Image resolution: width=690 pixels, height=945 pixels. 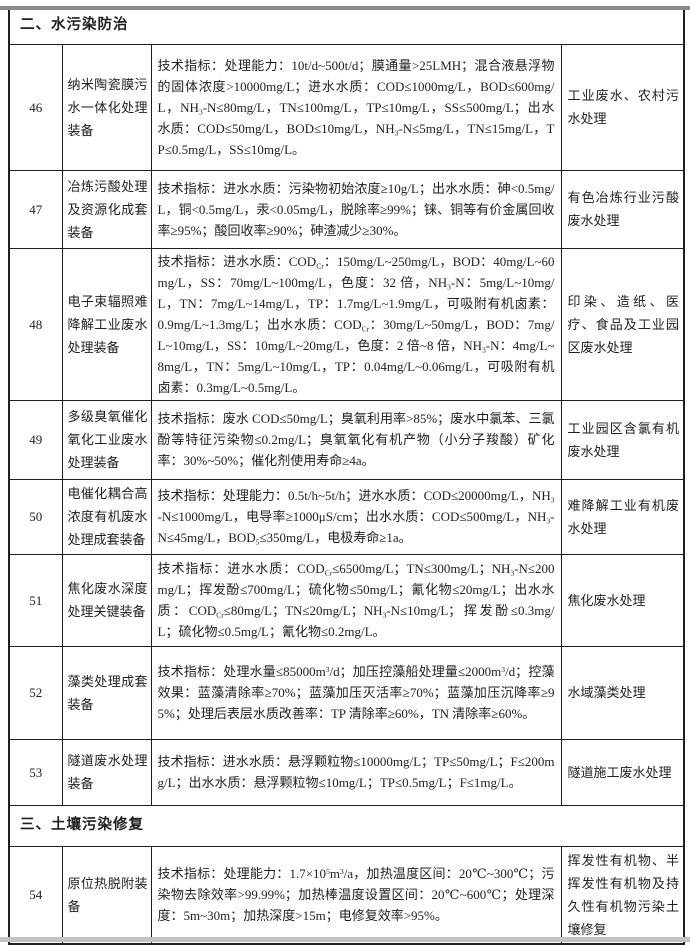 I want to click on row-number-cell: 52, so click(x=35, y=692).